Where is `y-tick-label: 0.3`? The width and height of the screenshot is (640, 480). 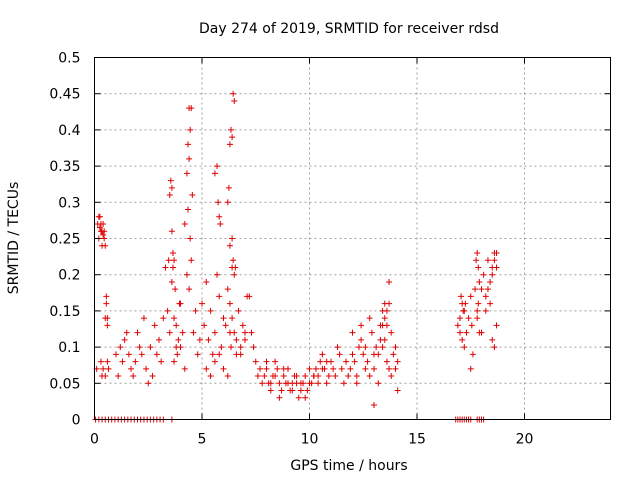
y-tick-label: 0.3 is located at coordinates (69, 203).